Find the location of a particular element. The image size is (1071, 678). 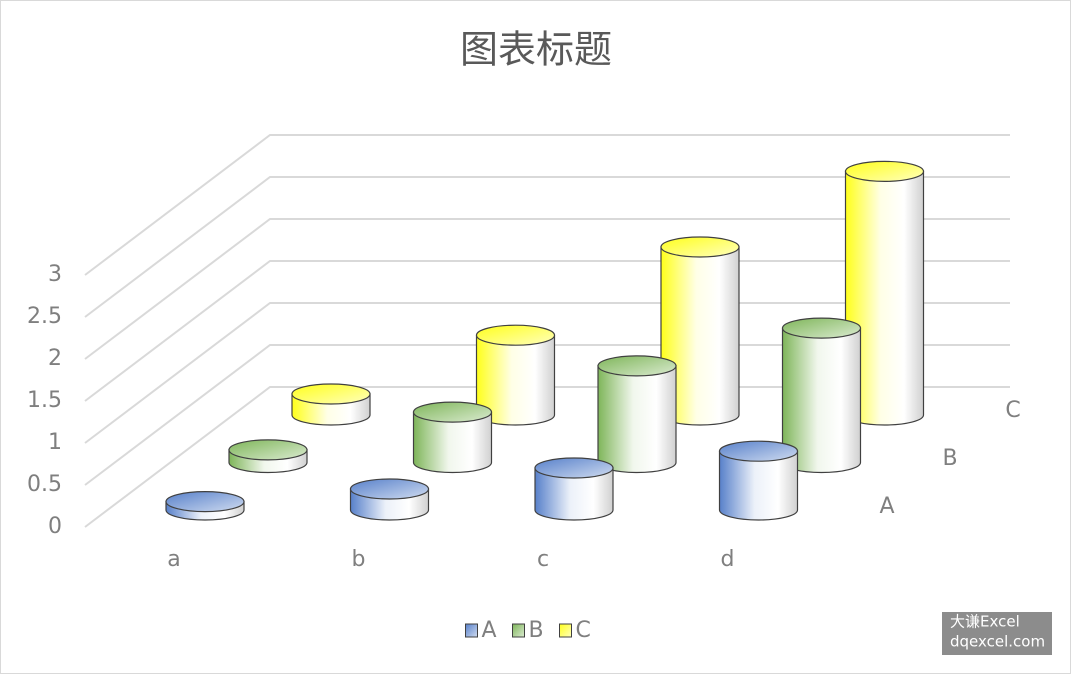

watermark-box is located at coordinates (997, 633).